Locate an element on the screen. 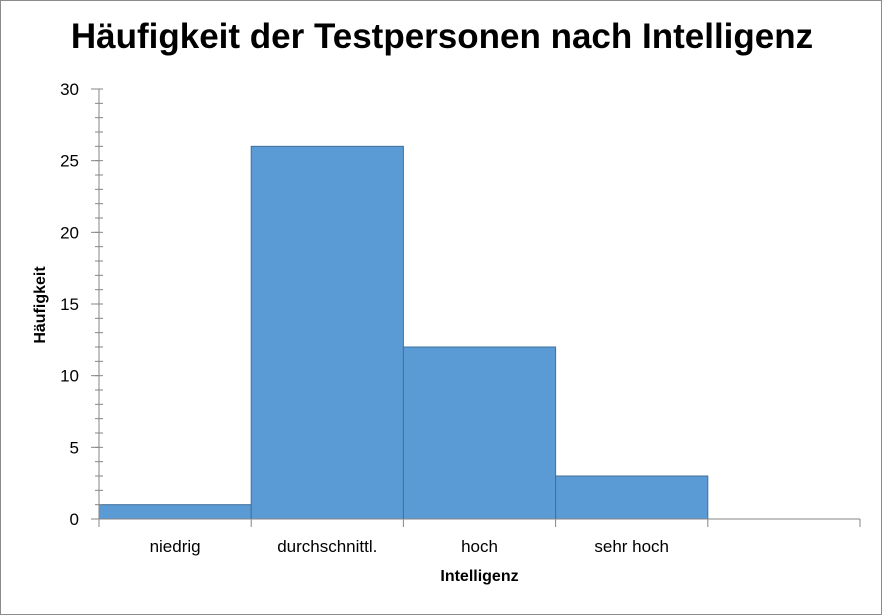 This screenshot has width=882, height=616. y-tick-label: 10 is located at coordinates (69, 376).